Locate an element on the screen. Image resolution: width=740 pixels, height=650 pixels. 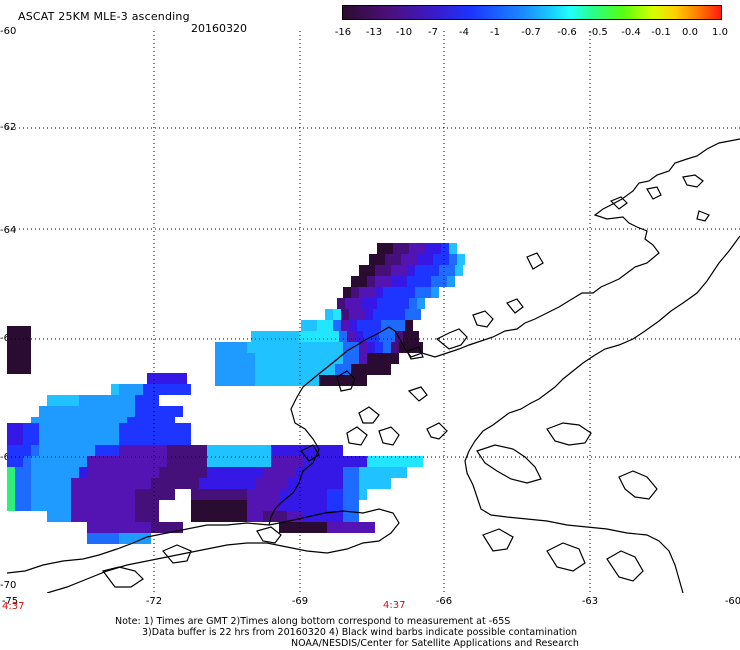
lon-label: -69 is located at coordinates (300, 601).